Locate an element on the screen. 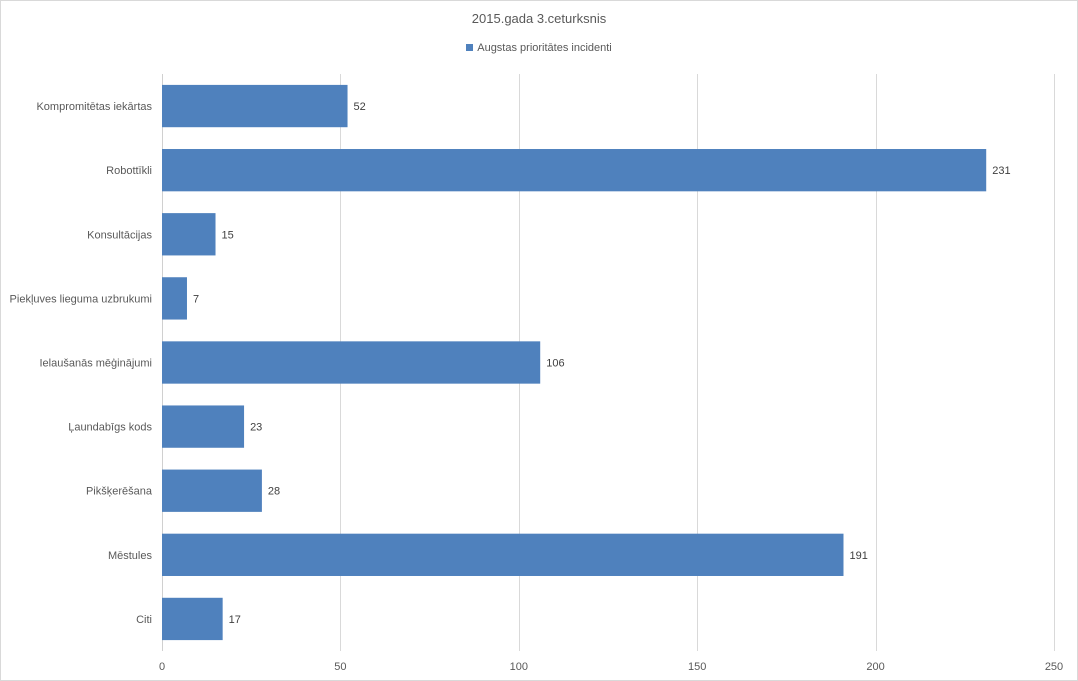 The image size is (1078, 681). data-label-1: 52 is located at coordinates (360, 107).